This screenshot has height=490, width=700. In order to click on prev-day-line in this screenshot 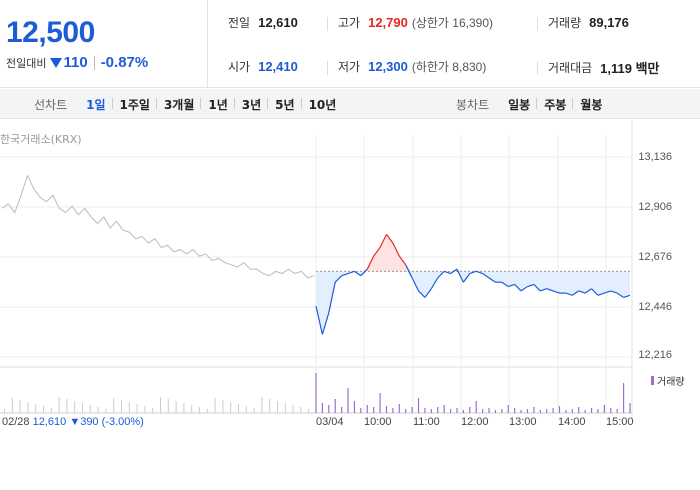, I will do `click(158, 226)`.